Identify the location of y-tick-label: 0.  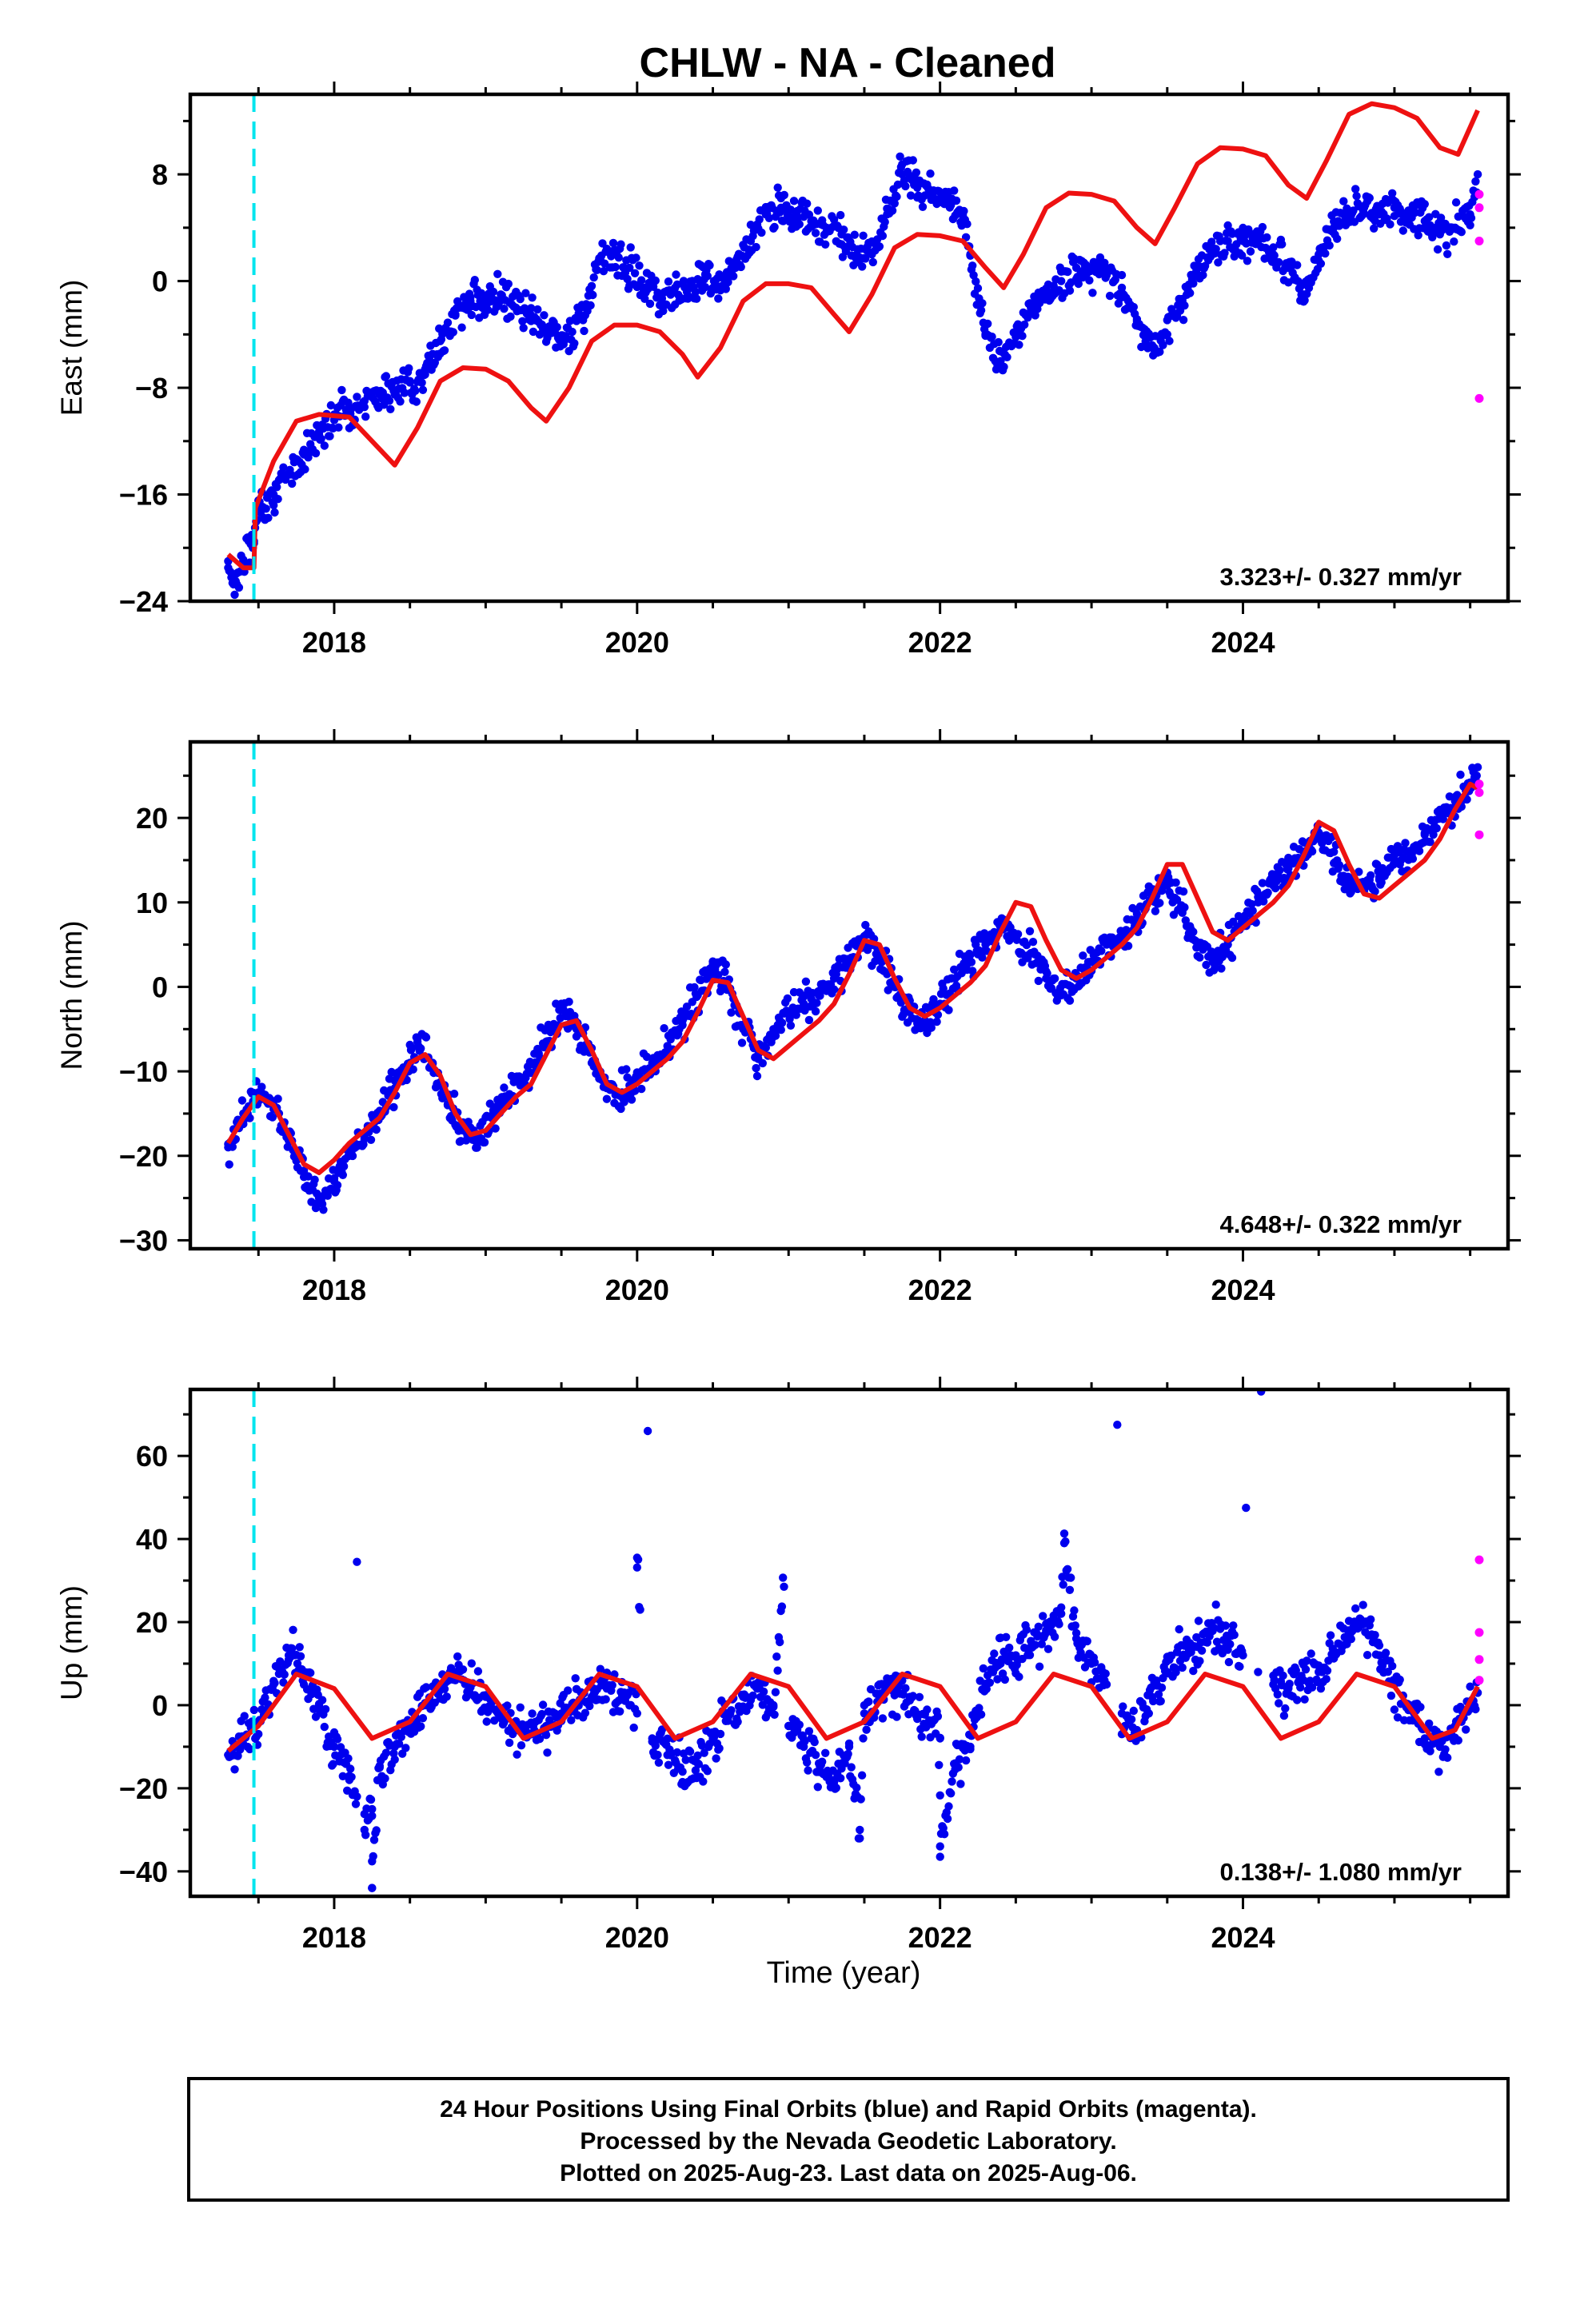
(160, 1706).